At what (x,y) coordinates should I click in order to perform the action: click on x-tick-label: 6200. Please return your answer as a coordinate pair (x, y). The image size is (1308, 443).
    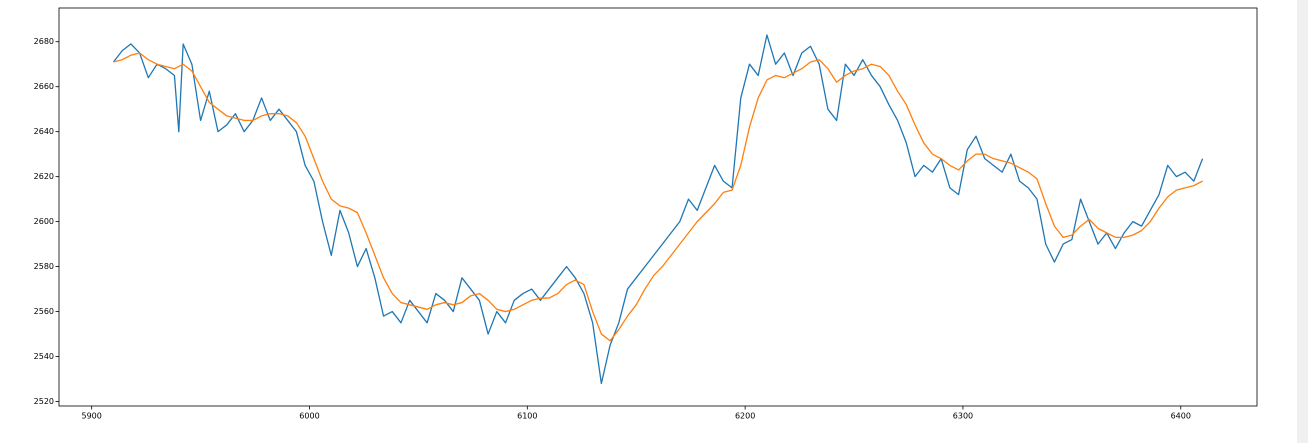
    Looking at the image, I should click on (745, 416).